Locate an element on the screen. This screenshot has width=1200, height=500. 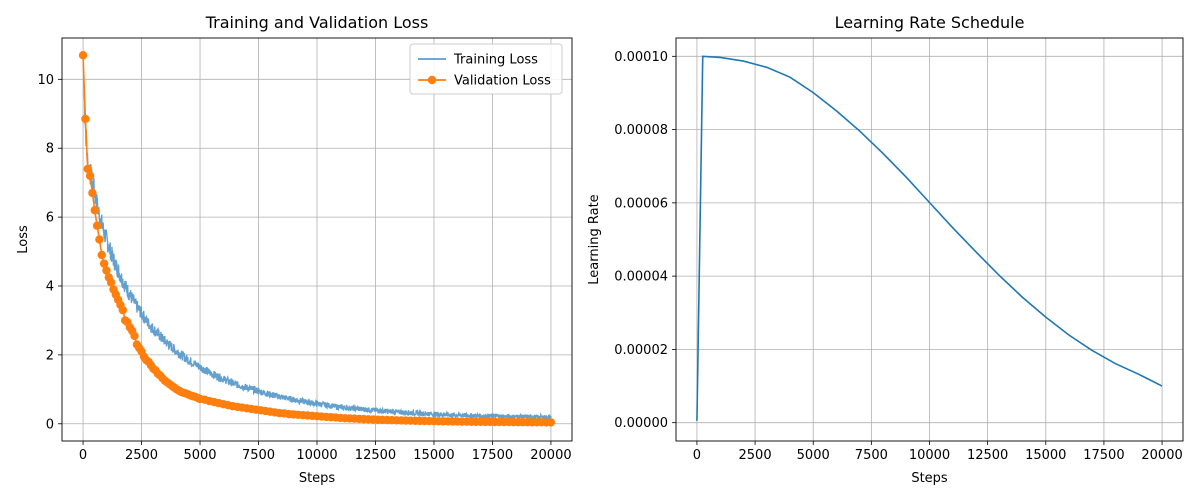
y-tick-label: 0.00008 is located at coordinates (641, 130).